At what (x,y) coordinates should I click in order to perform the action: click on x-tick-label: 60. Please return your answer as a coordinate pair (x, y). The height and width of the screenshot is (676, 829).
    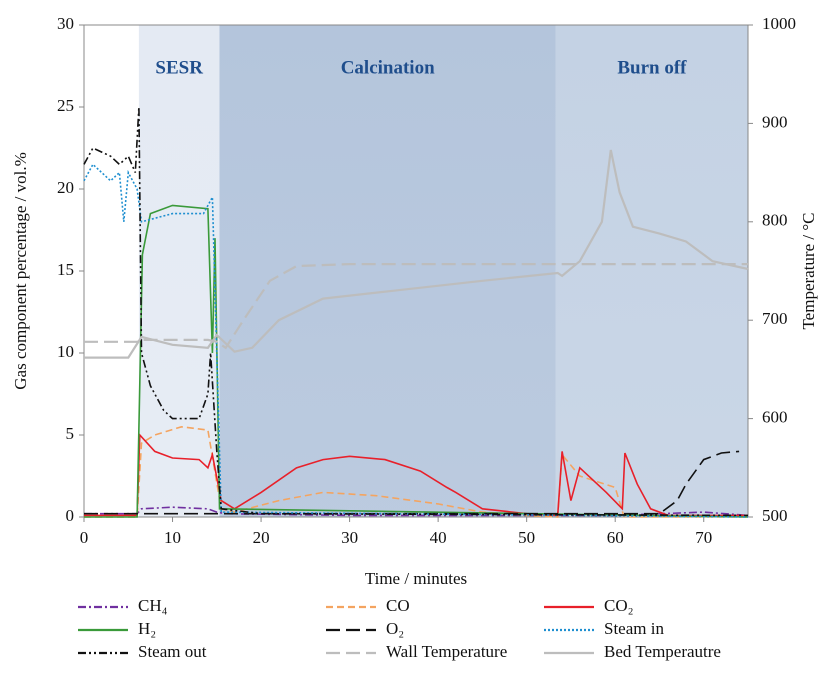
    Looking at the image, I should click on (615, 537).